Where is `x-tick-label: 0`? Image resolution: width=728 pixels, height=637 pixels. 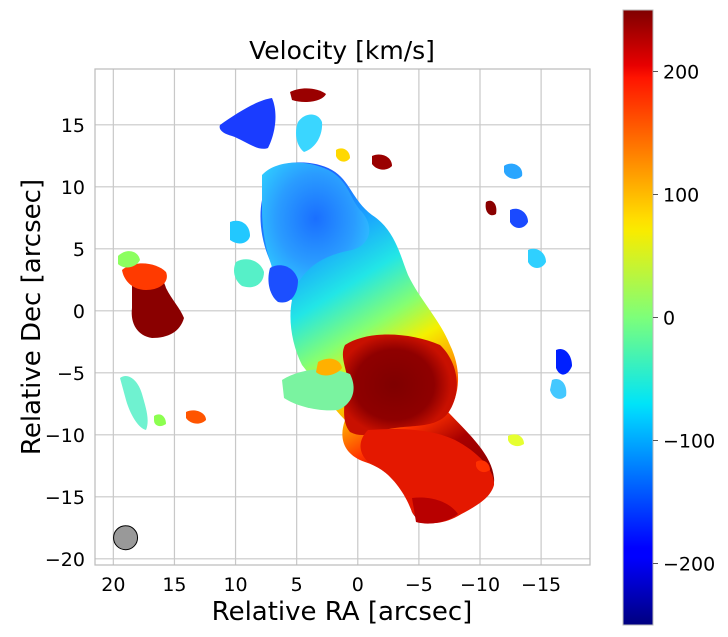
x-tick-label: 0 is located at coordinates (358, 585).